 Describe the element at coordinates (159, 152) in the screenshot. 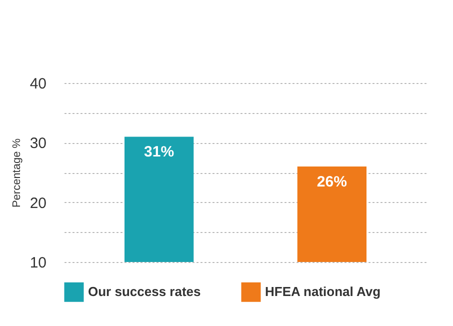

I see `data-label: 31%` at that location.